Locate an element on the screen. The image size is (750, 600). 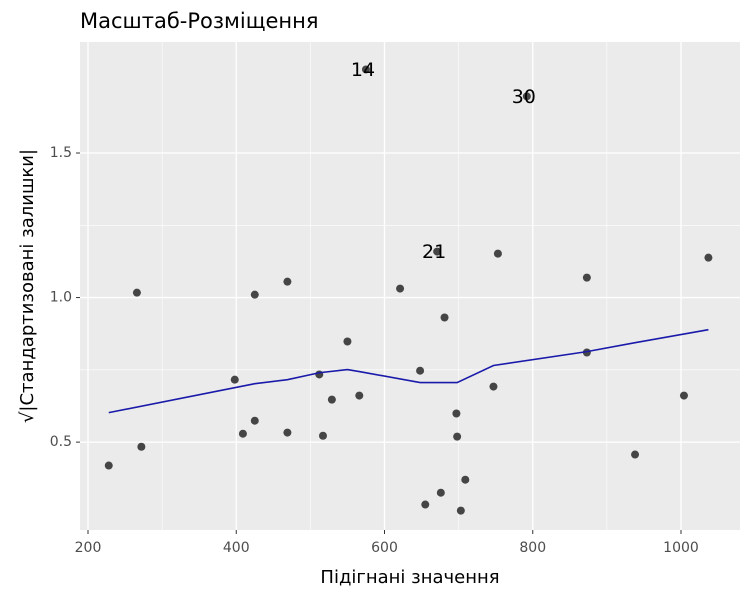
point-label: 30 is located at coordinates (524, 97).